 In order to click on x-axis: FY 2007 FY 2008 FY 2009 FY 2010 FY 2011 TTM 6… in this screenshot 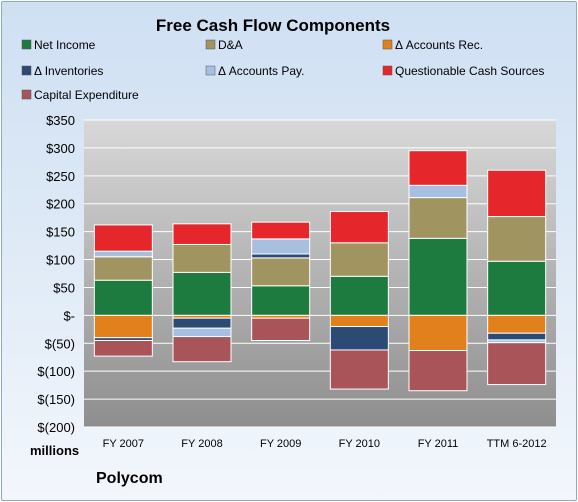, I will do `click(325, 444)`.